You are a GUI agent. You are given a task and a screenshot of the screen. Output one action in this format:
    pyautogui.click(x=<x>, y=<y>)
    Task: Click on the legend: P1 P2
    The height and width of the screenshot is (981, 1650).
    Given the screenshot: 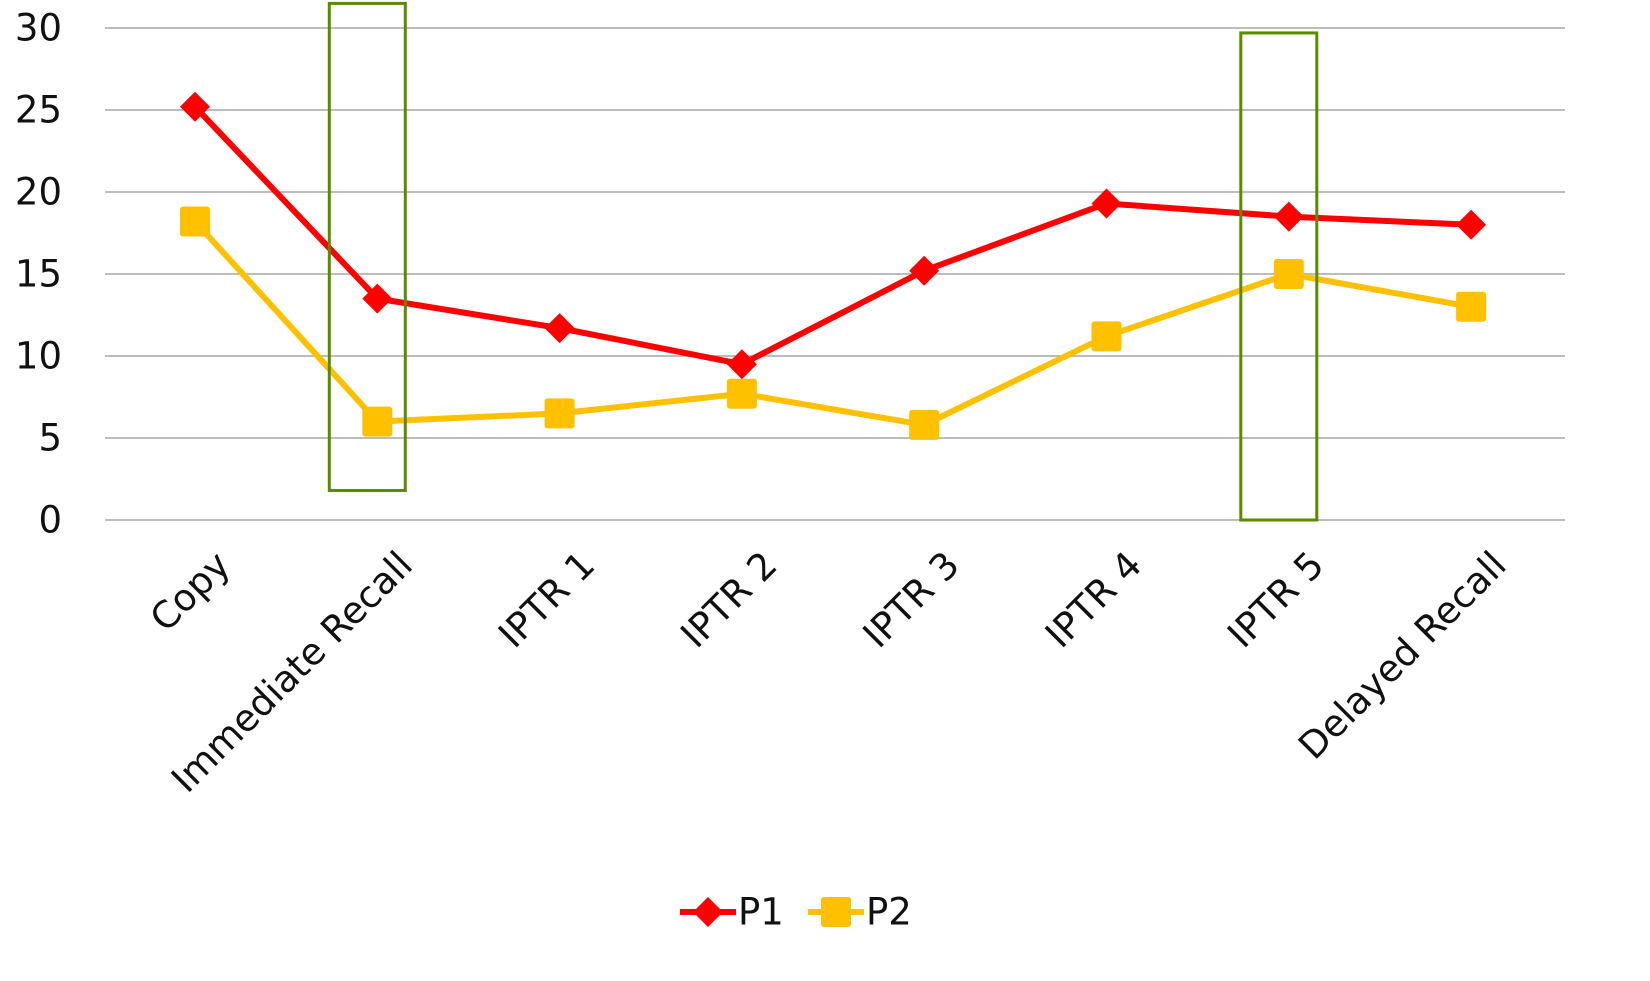 What is the action you would take?
    pyautogui.click(x=796, y=912)
    